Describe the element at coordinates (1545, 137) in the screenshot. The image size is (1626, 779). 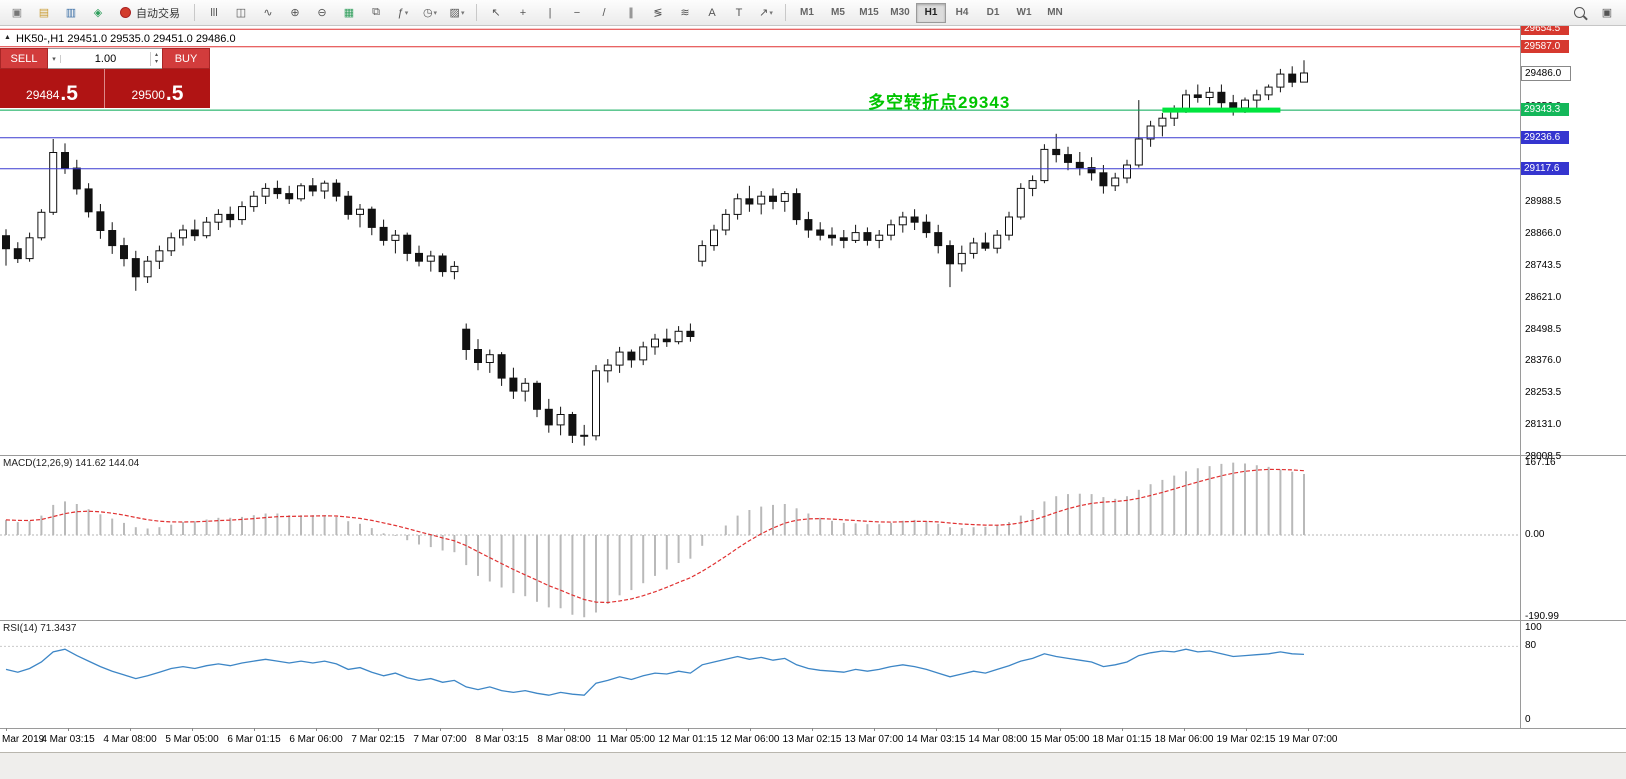
I see `price-marker: 29236.6` at that location.